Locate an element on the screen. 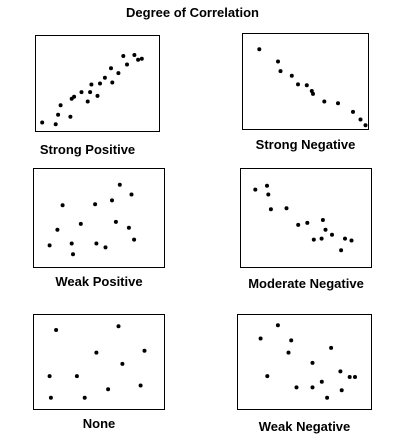 The height and width of the screenshot is (445, 403). panel-title-moderate-negative: Moderate Negative is located at coordinates (306, 283).